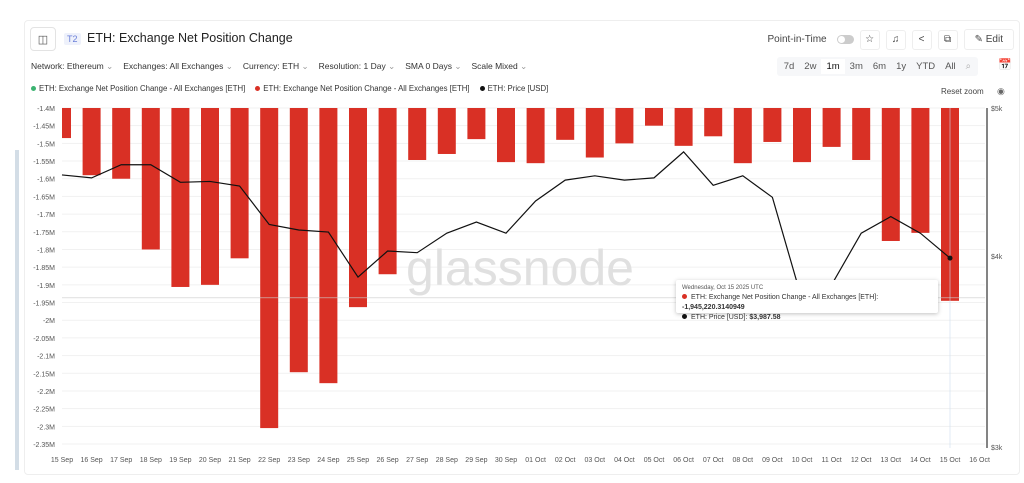  What do you see at coordinates (17, 310) in the screenshot?
I see `scrollbar` at bounding box center [17, 310].